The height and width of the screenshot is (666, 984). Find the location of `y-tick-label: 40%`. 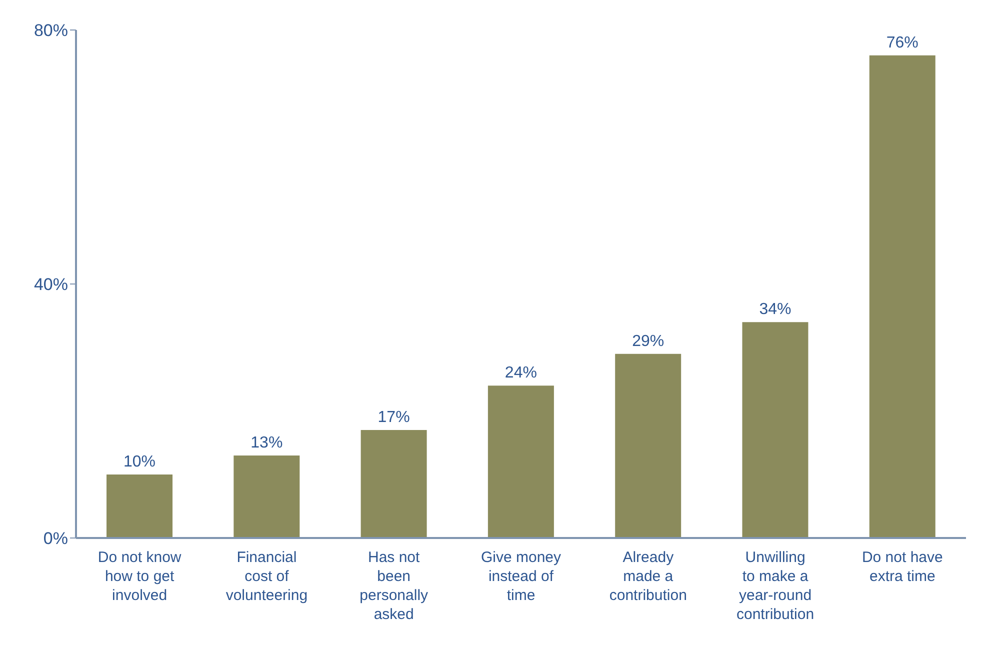

y-tick-label: 40% is located at coordinates (51, 284).